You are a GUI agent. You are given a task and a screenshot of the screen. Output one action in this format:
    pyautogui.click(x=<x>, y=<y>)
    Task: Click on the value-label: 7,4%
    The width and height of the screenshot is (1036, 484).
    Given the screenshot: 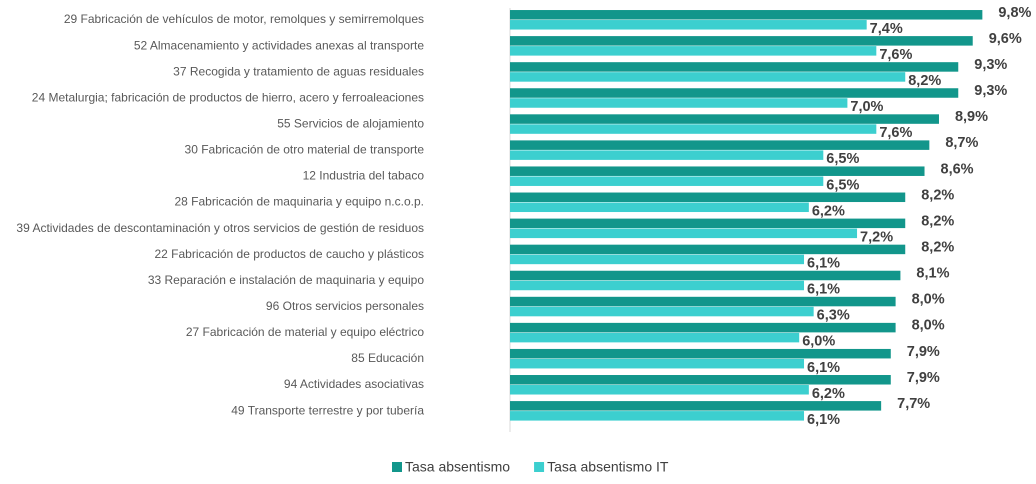 What is the action you would take?
    pyautogui.click(x=886, y=29)
    